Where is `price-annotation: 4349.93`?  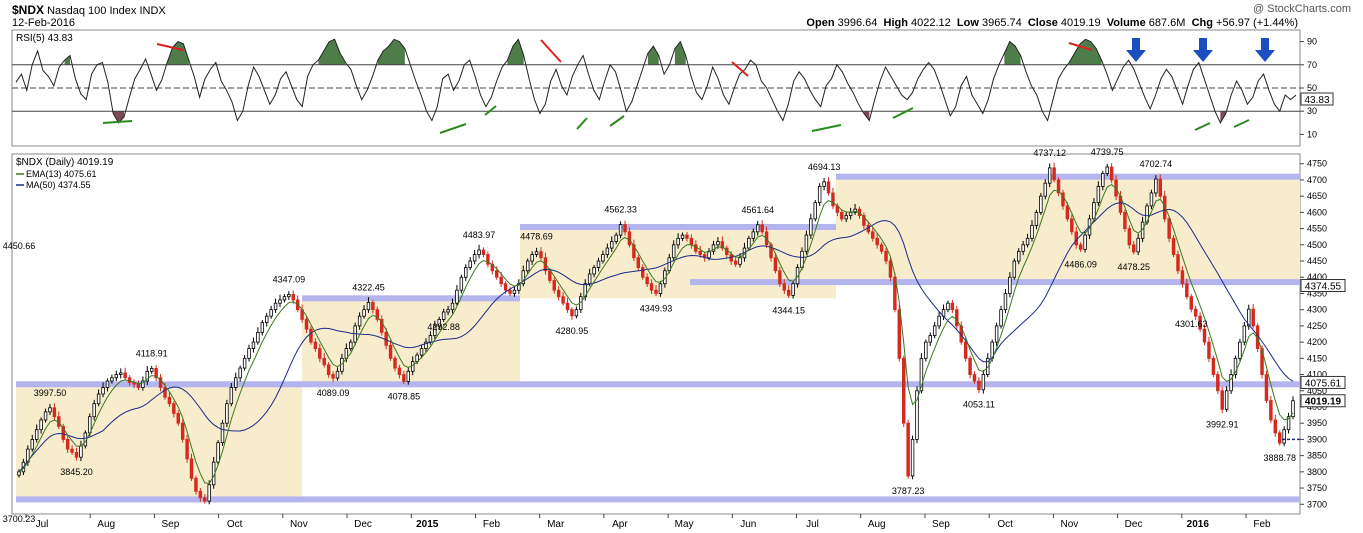
price-annotation: 4349.93 is located at coordinates (656, 308).